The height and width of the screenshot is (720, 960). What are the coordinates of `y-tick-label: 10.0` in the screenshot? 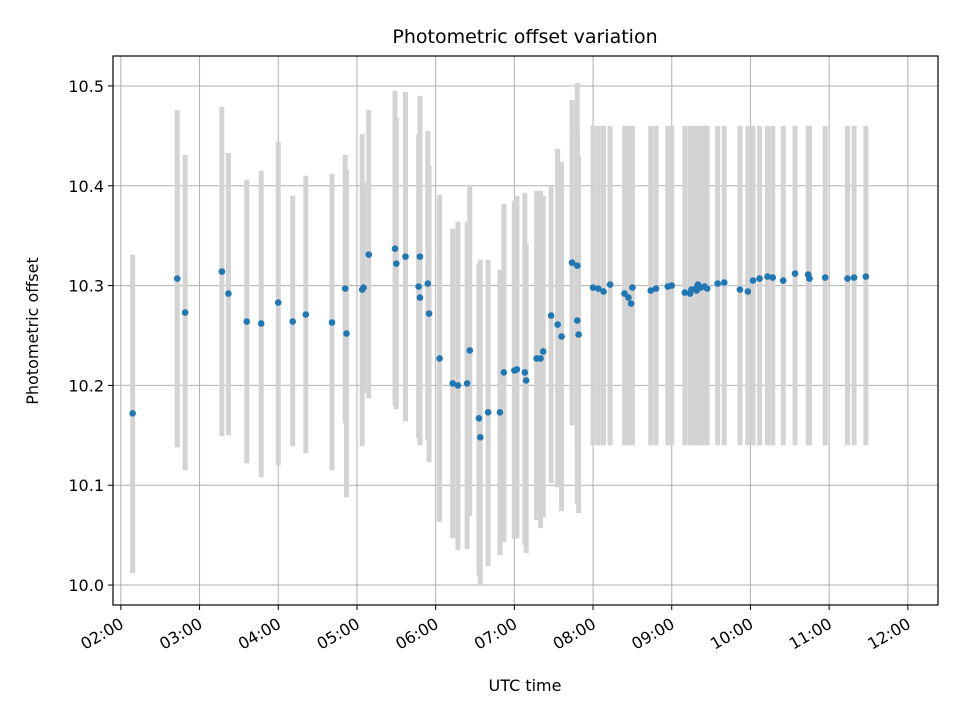 It's located at (86, 585).